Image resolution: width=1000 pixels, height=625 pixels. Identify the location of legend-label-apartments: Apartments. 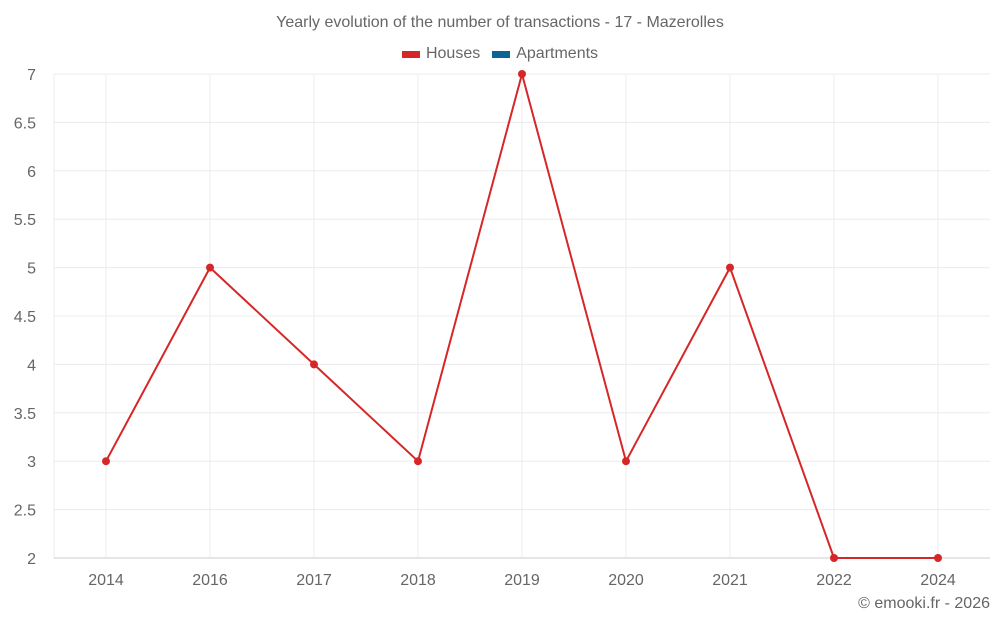
(557, 53).